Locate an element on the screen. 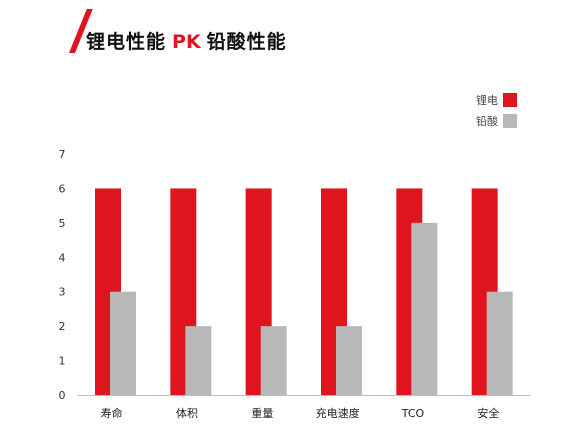  y-tick-label: 2 is located at coordinates (62, 326).